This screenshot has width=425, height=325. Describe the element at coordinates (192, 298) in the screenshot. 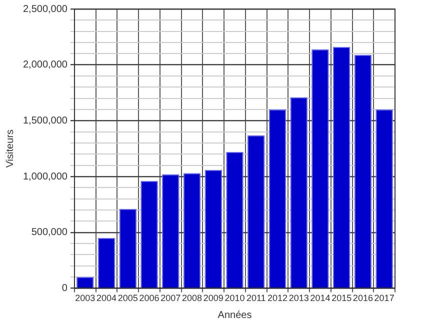

I see `x-tick-label: 2008` at that location.